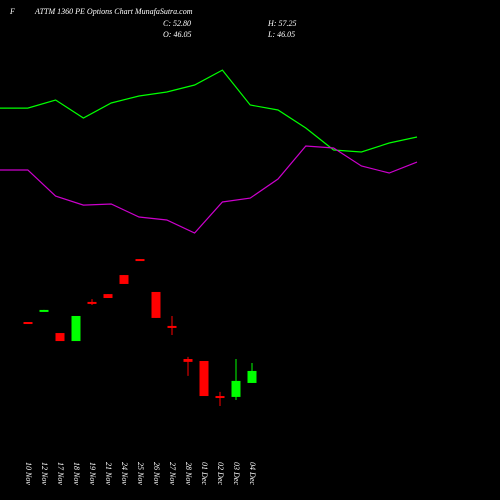 This screenshot has width=500, height=500. What do you see at coordinates (92, 473) in the screenshot?
I see `x-tick-label: 19 Nov` at bounding box center [92, 473].